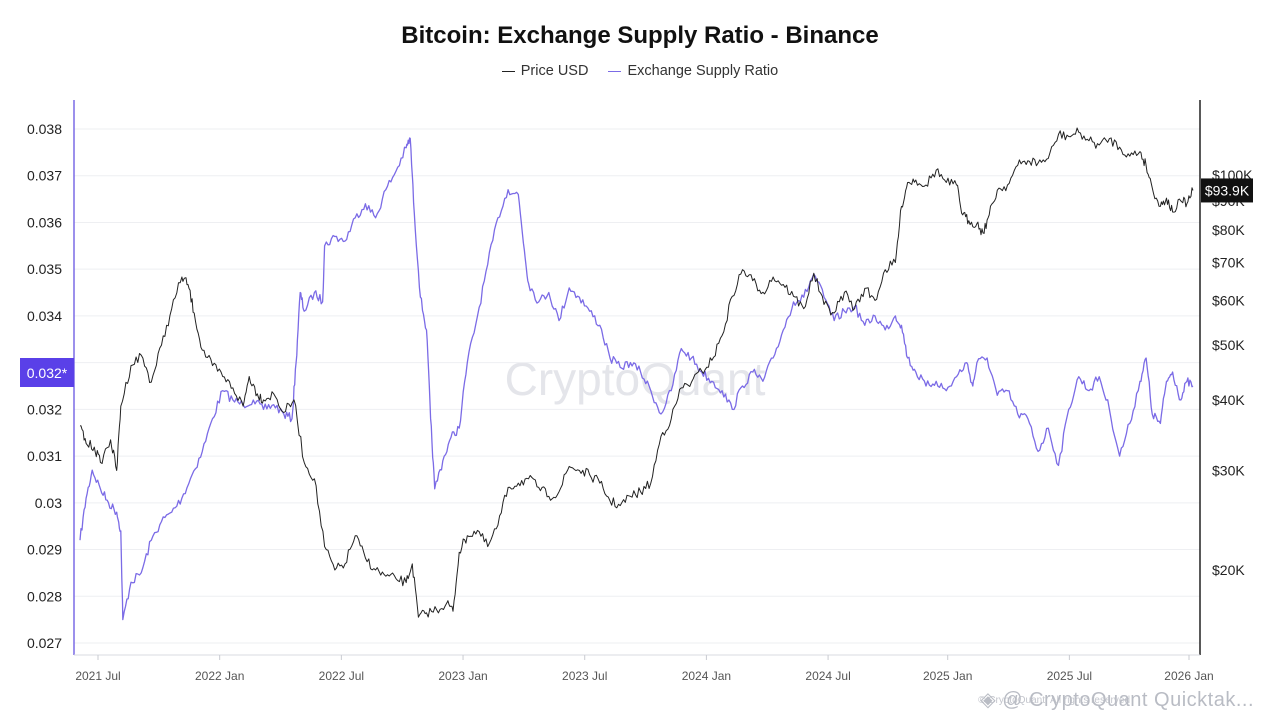  What do you see at coordinates (1069, 676) in the screenshot?
I see `x-tick-label: 2025 Jul` at bounding box center [1069, 676].